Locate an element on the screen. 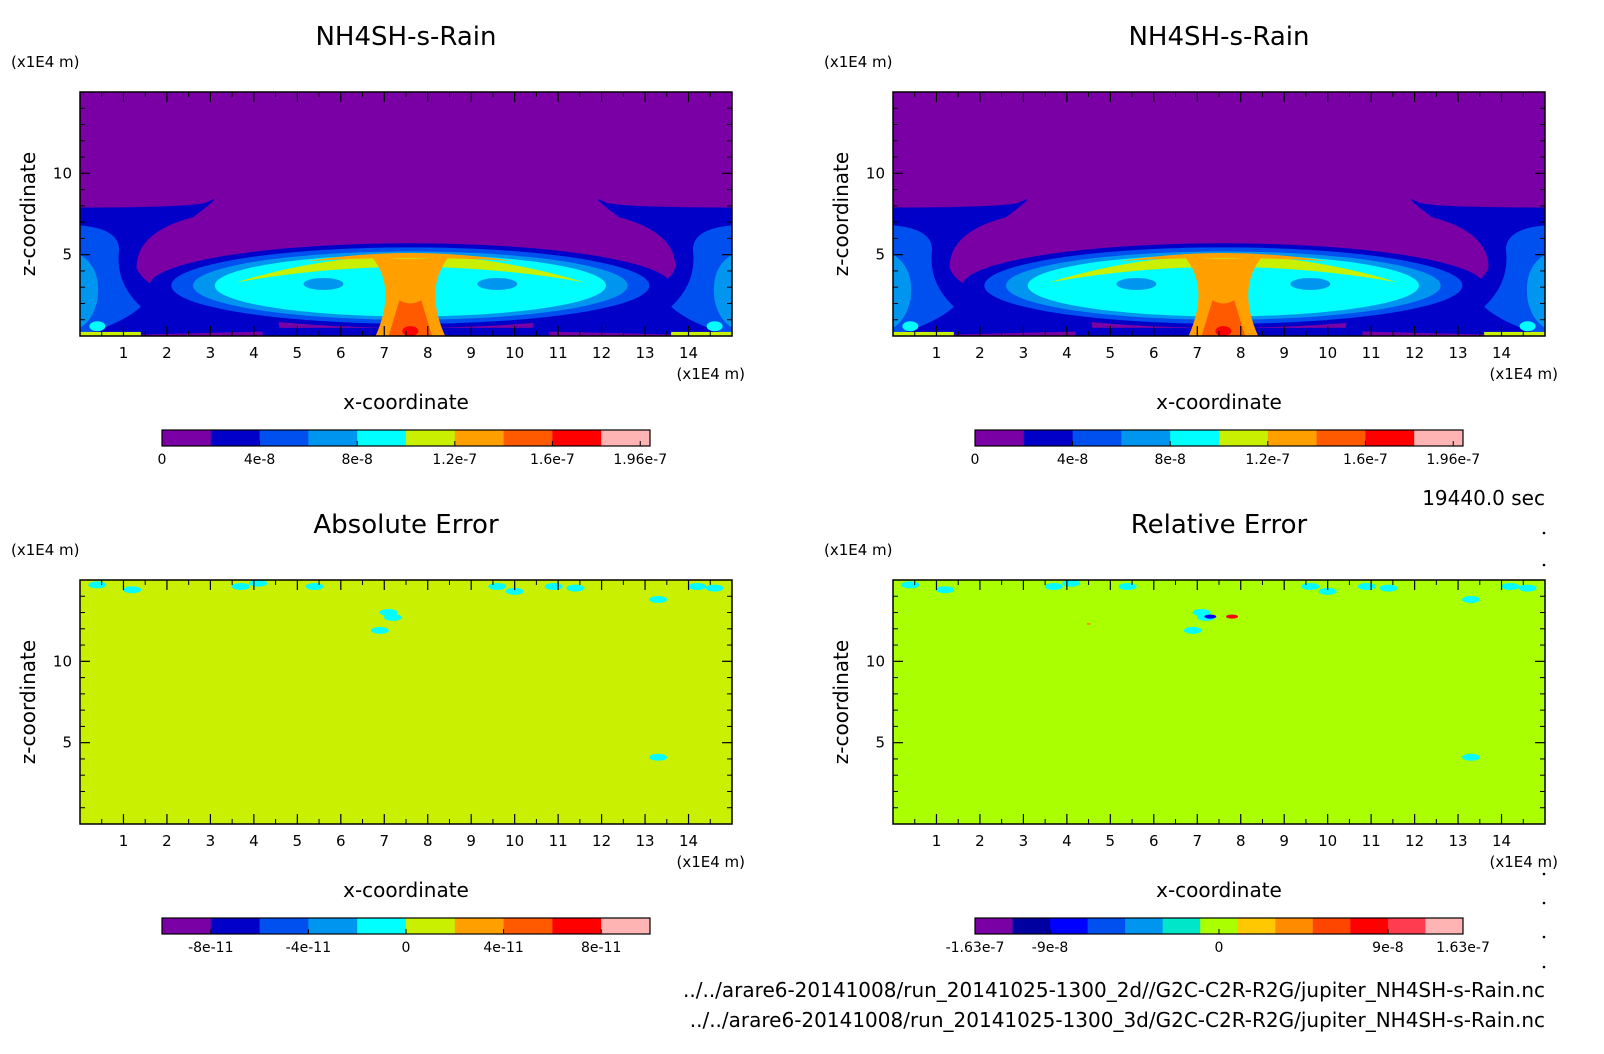  contour-cloud-arc is located at coordinates (410, 269).